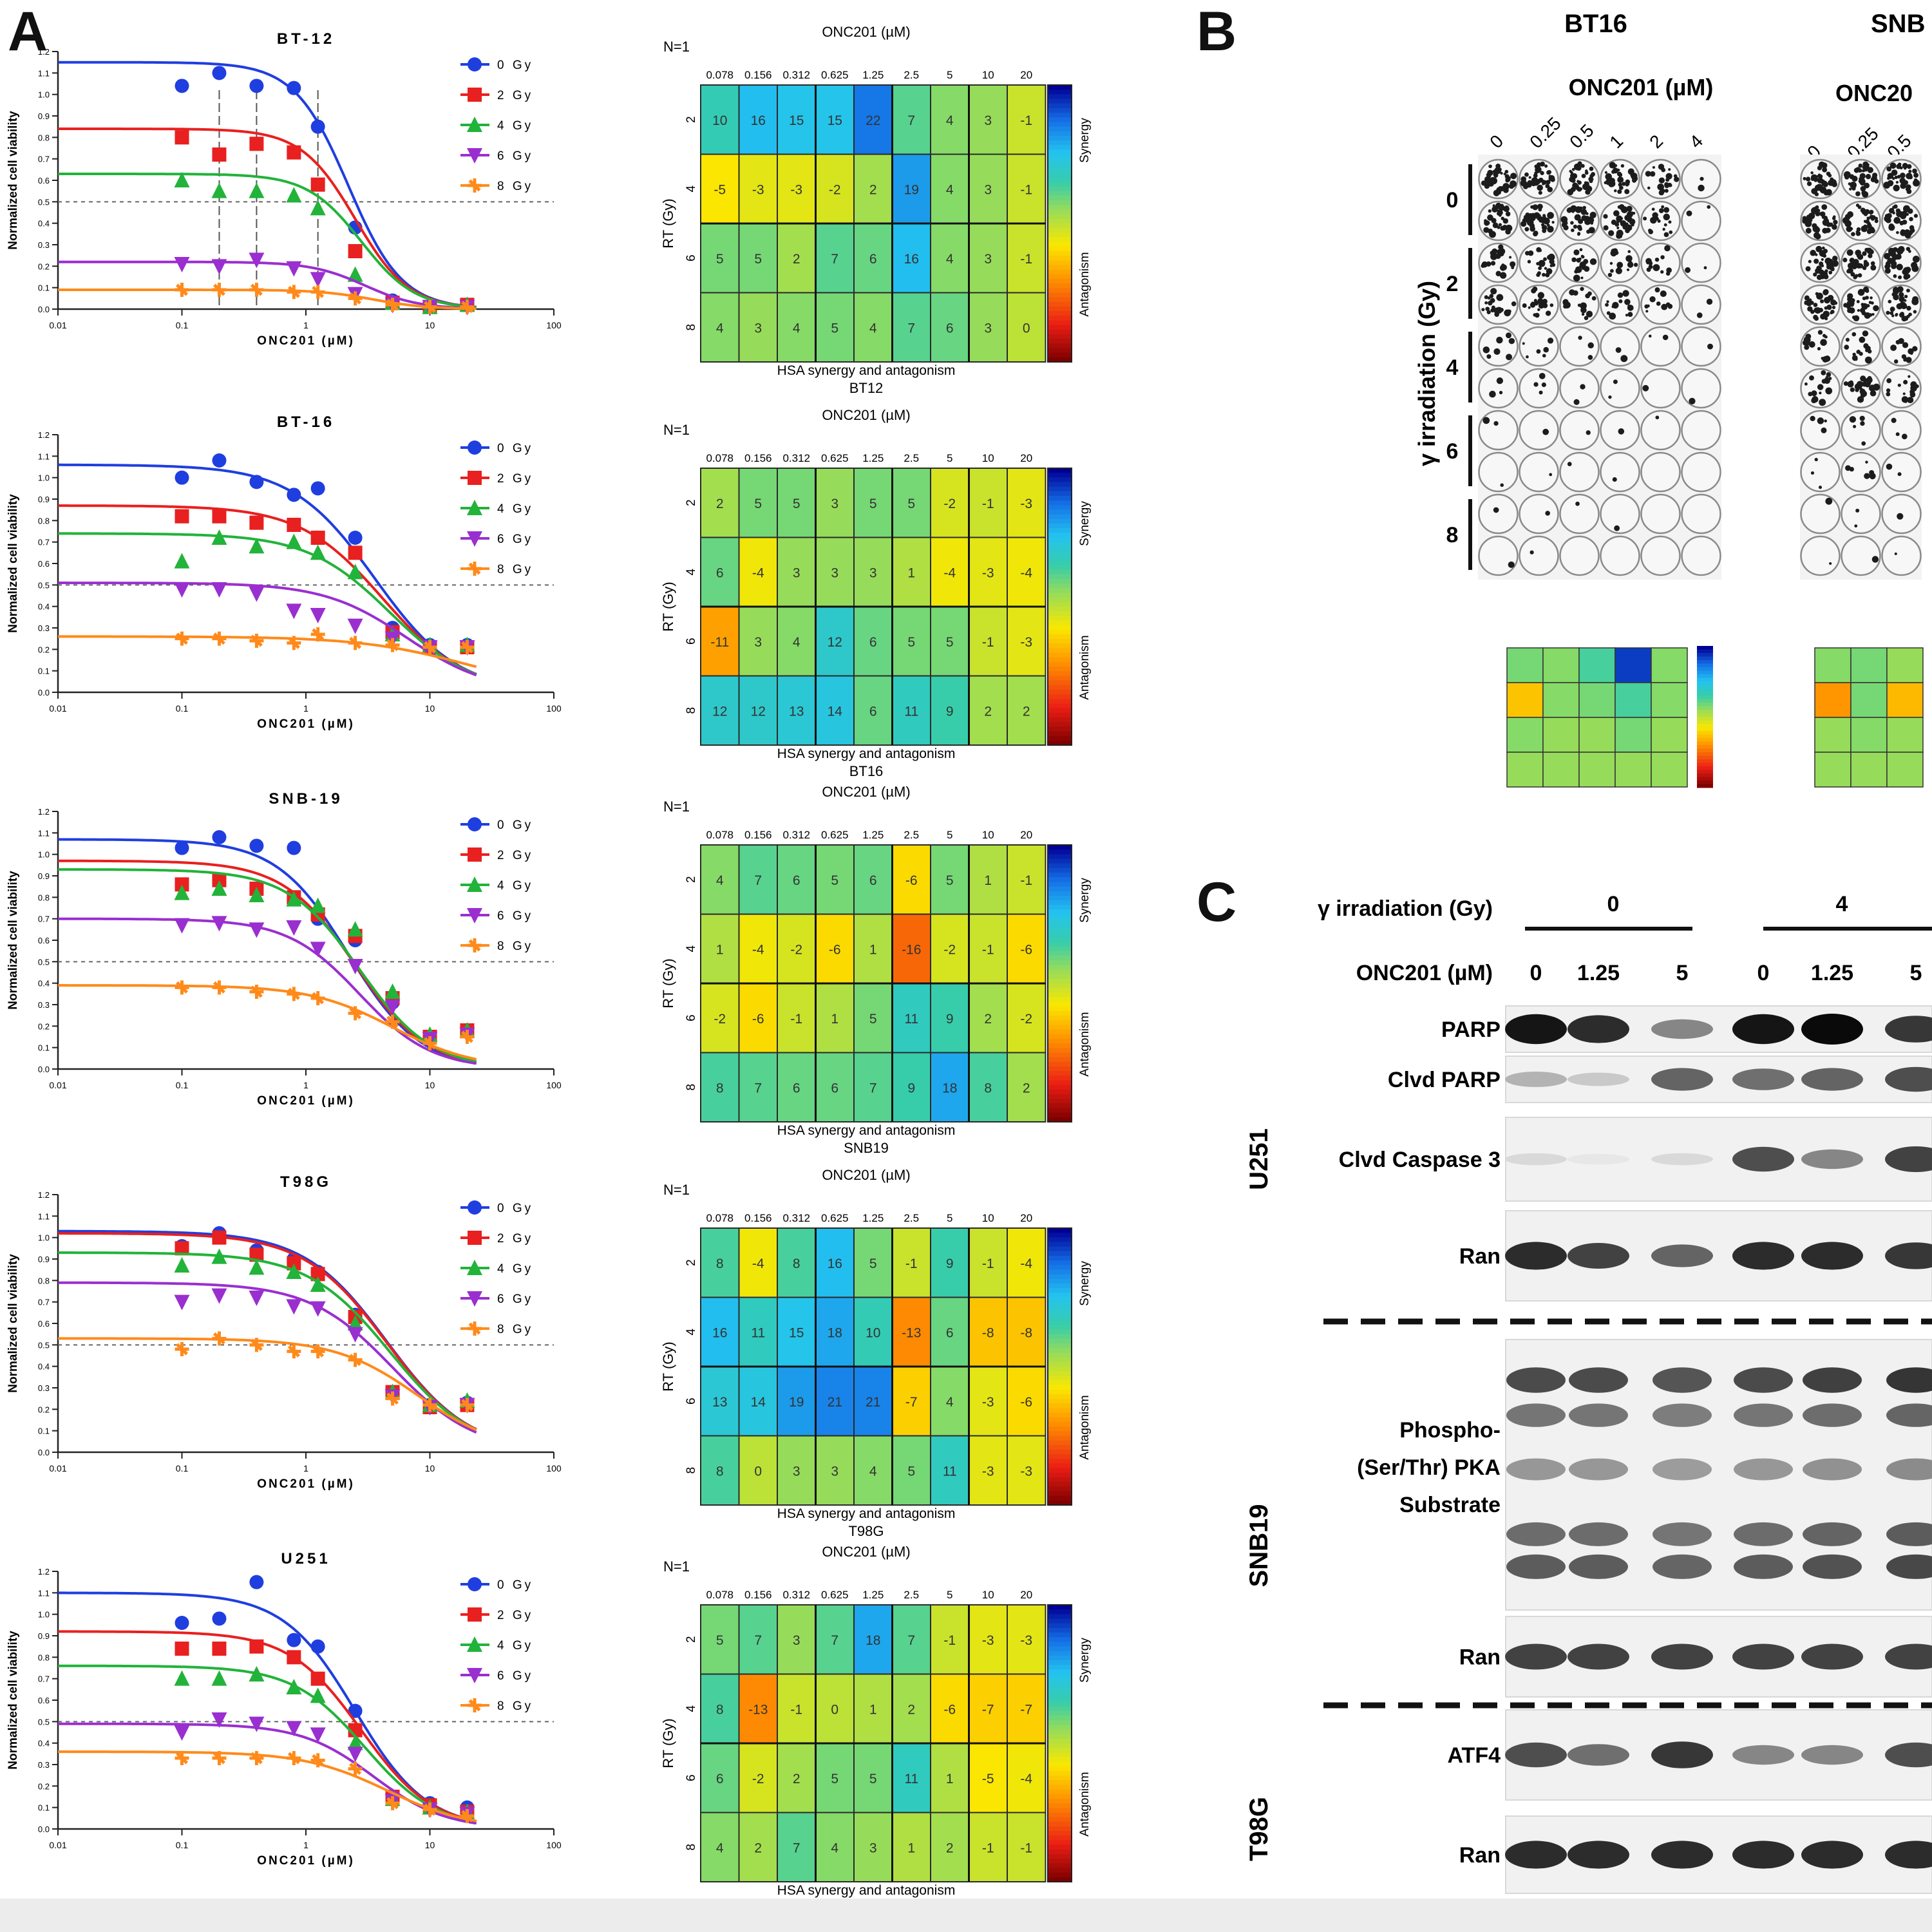 The image size is (1932, 1932). What do you see at coordinates (988, 712) in the screenshot?
I see `heatmap-cell-value: 2` at bounding box center [988, 712].